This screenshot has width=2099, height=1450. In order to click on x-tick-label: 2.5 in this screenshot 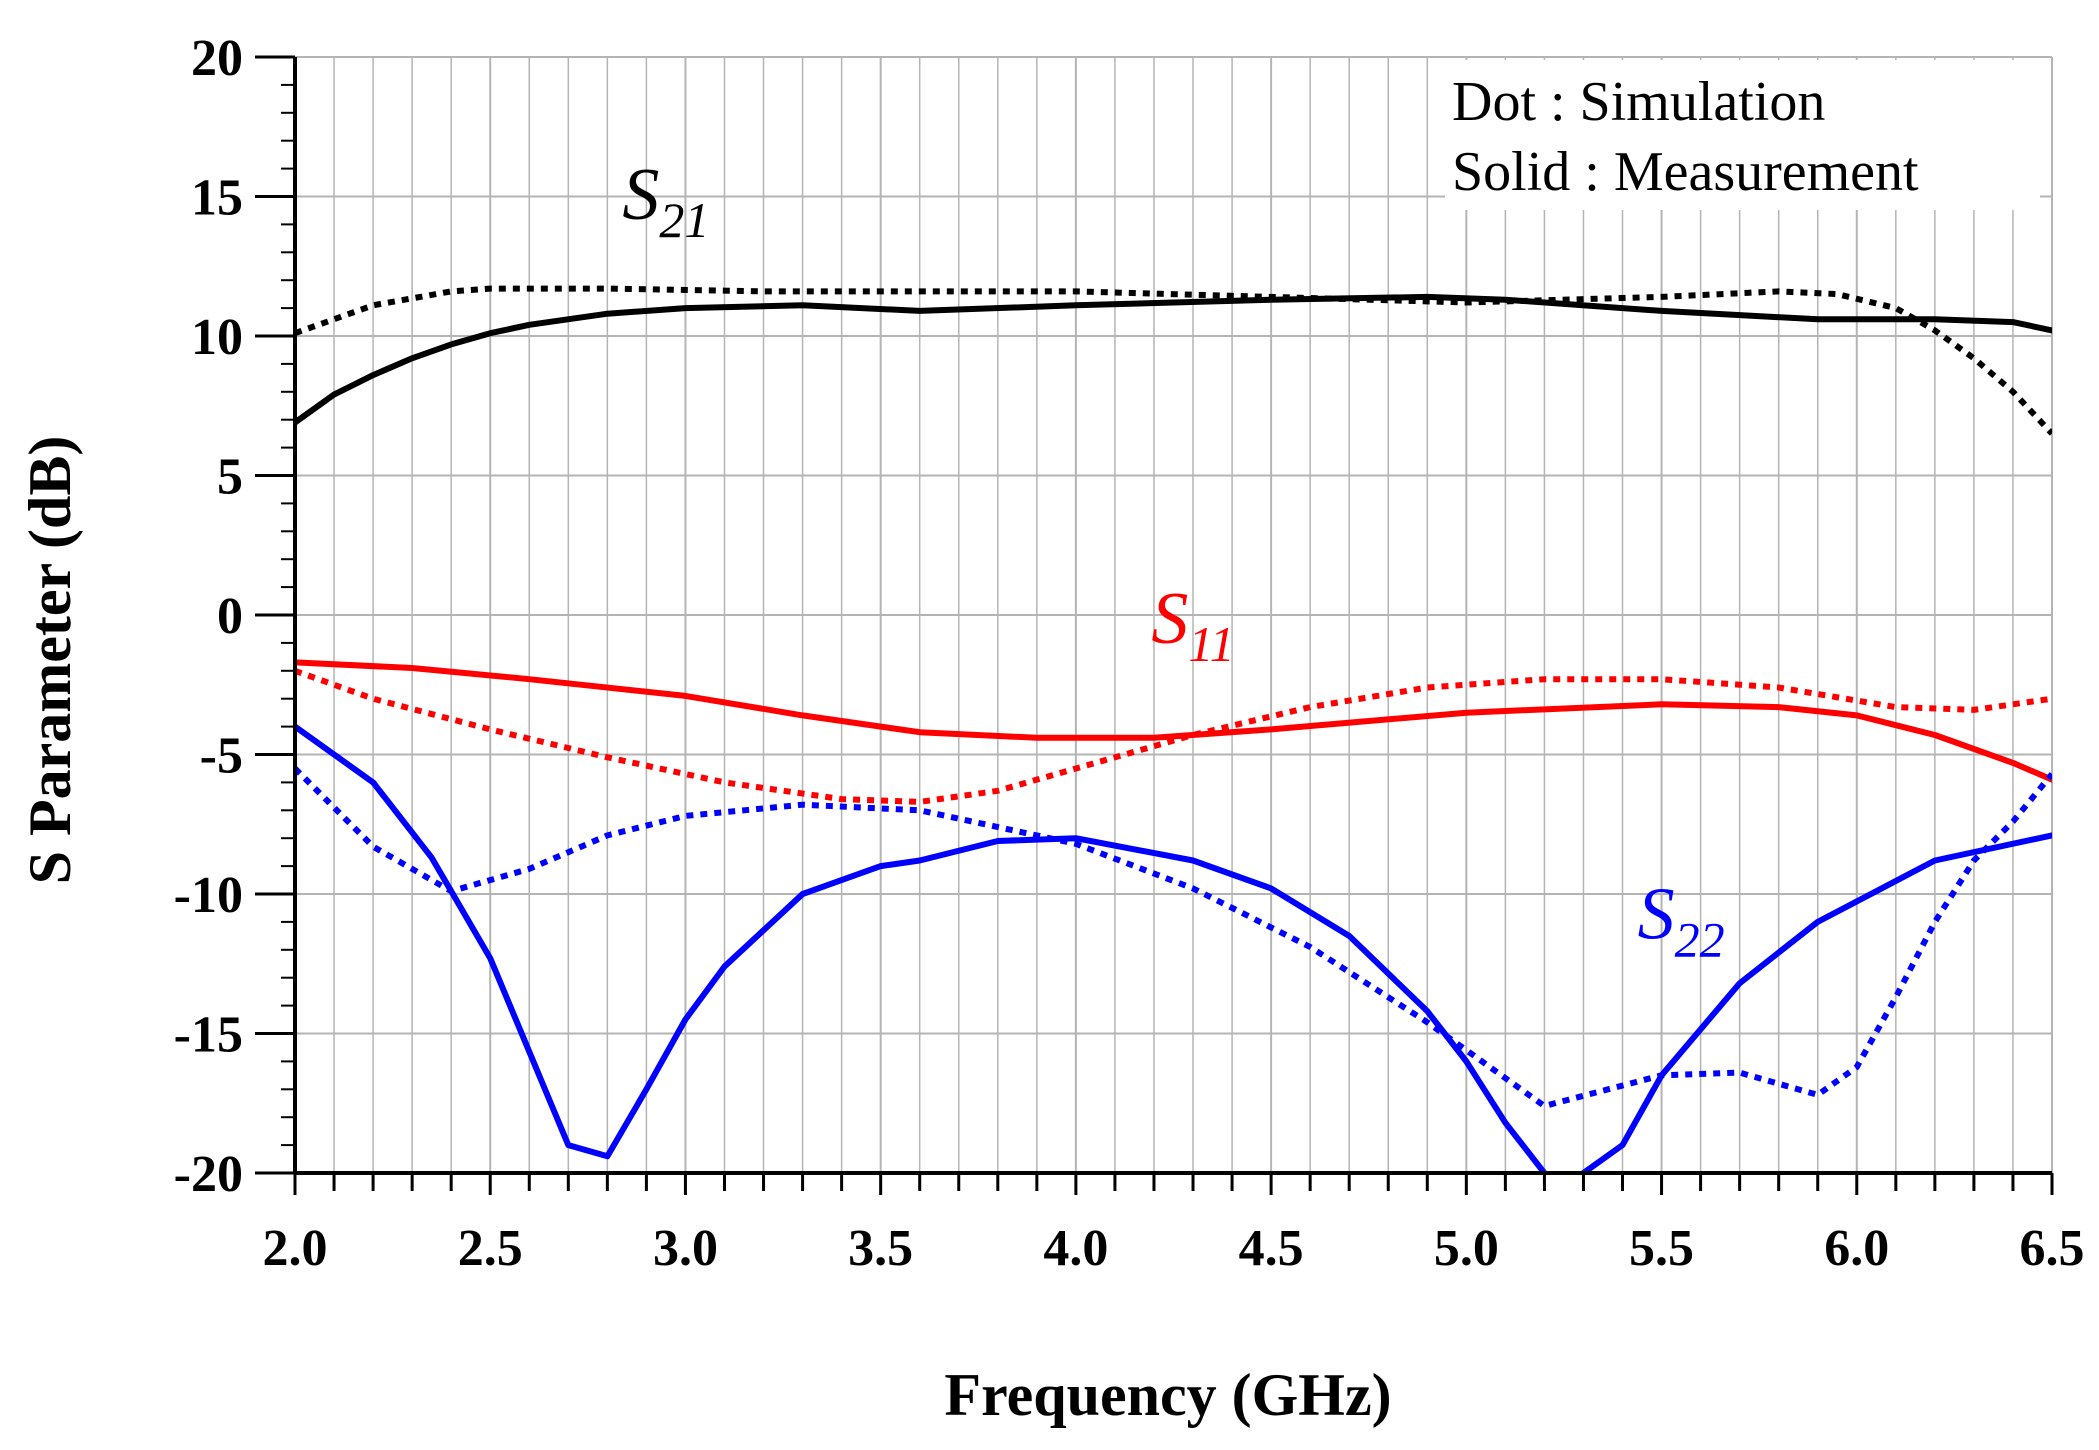, I will do `click(490, 1248)`.